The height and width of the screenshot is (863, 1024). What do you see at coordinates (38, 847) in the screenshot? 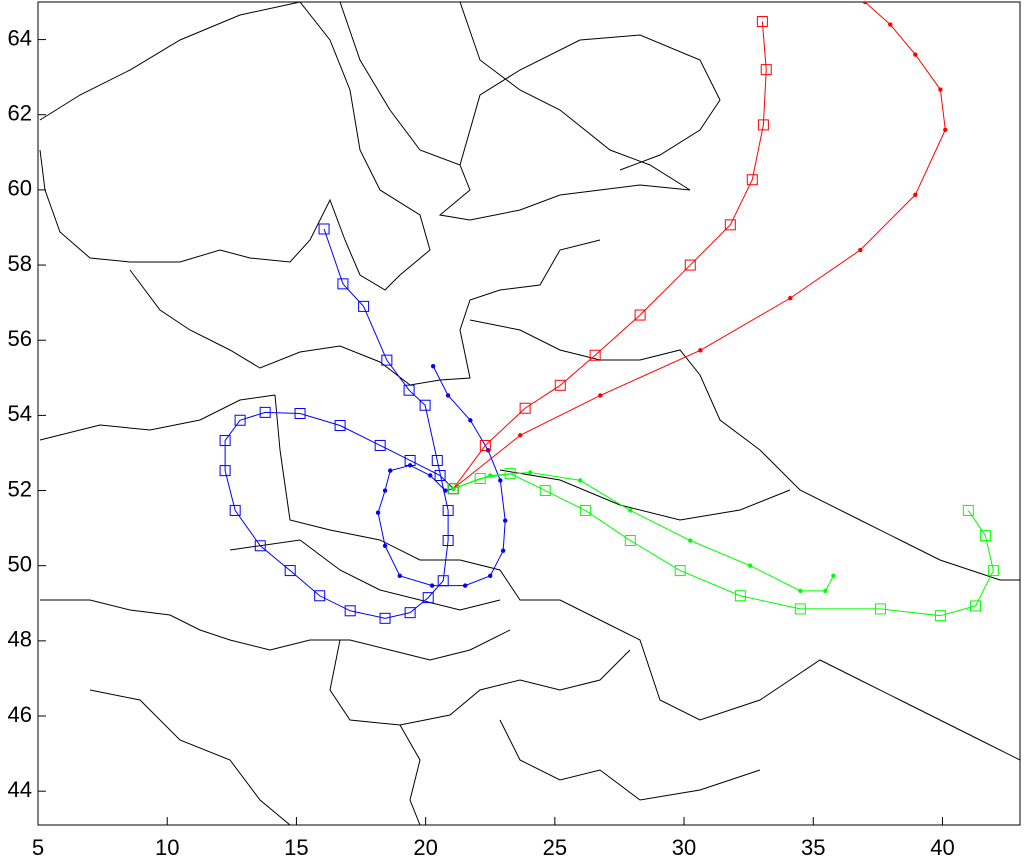
I see `x-tick-label: 5` at bounding box center [38, 847].